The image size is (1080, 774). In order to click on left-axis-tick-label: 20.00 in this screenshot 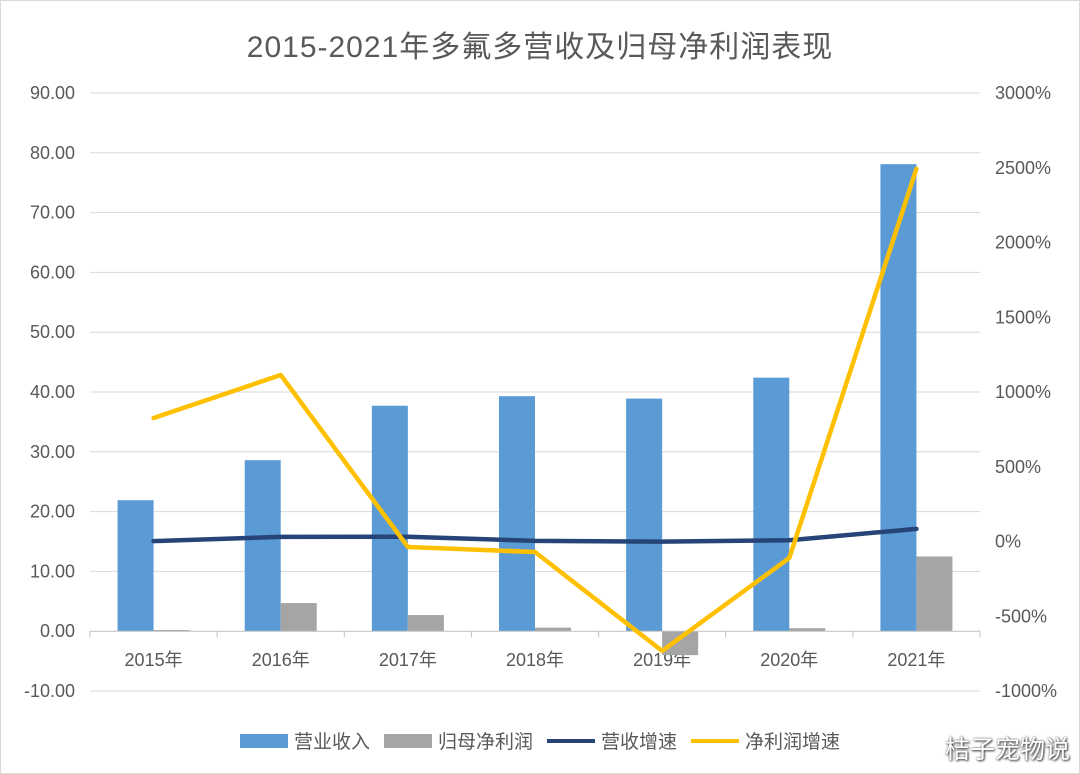, I will do `click(52, 512)`.